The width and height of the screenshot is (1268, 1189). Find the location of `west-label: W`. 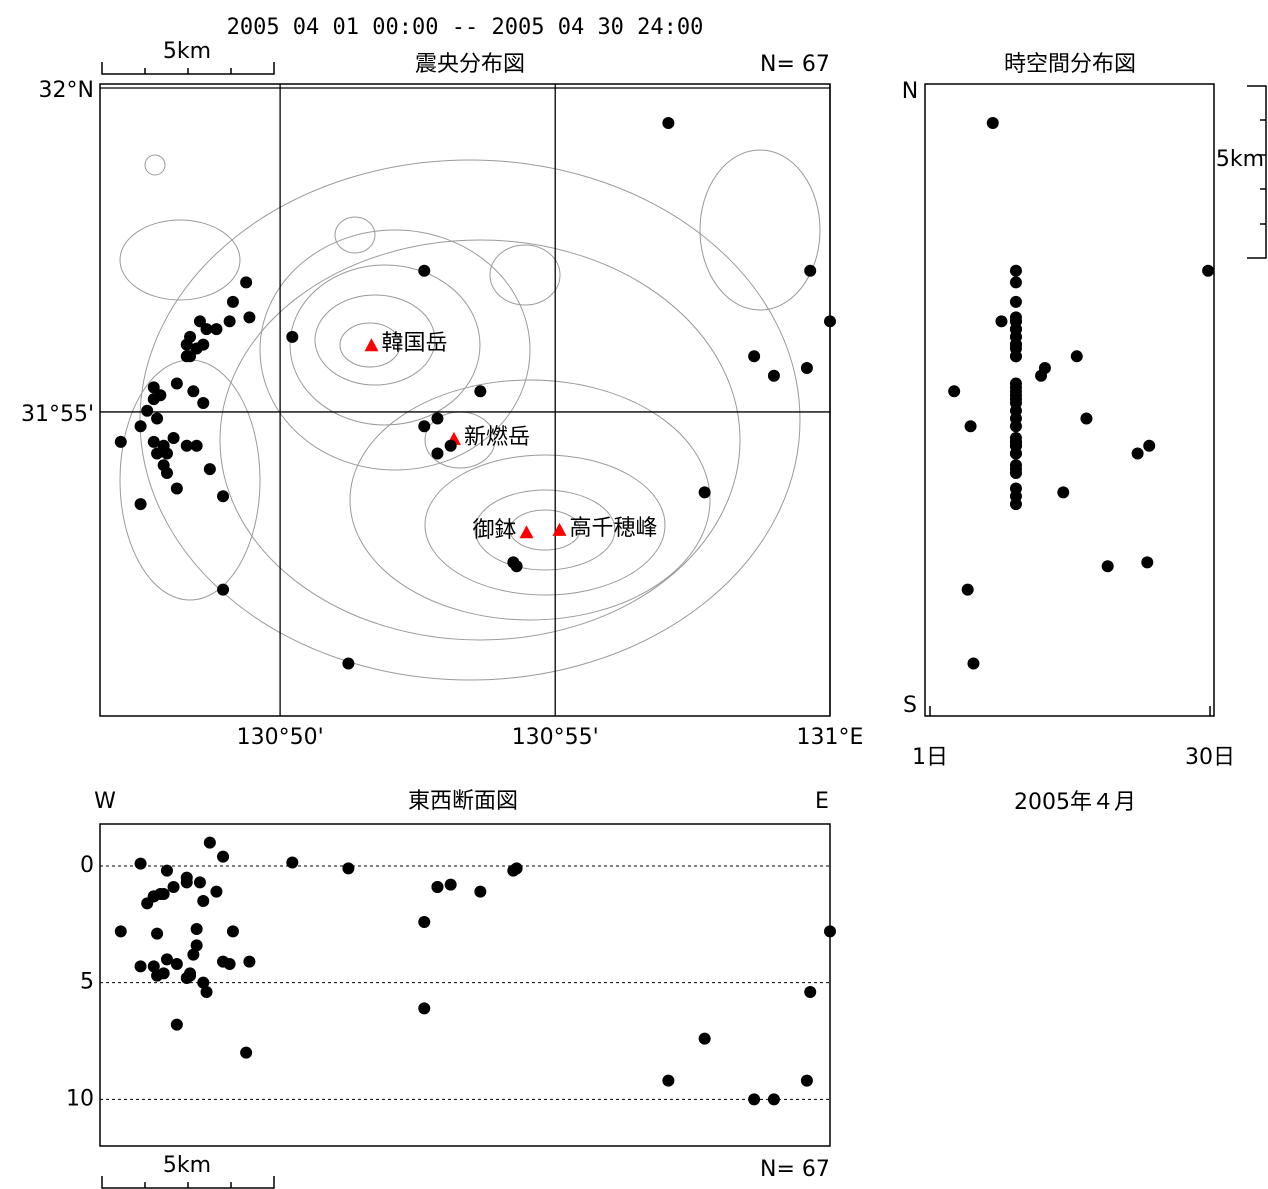

west-label: W is located at coordinates (105, 801).